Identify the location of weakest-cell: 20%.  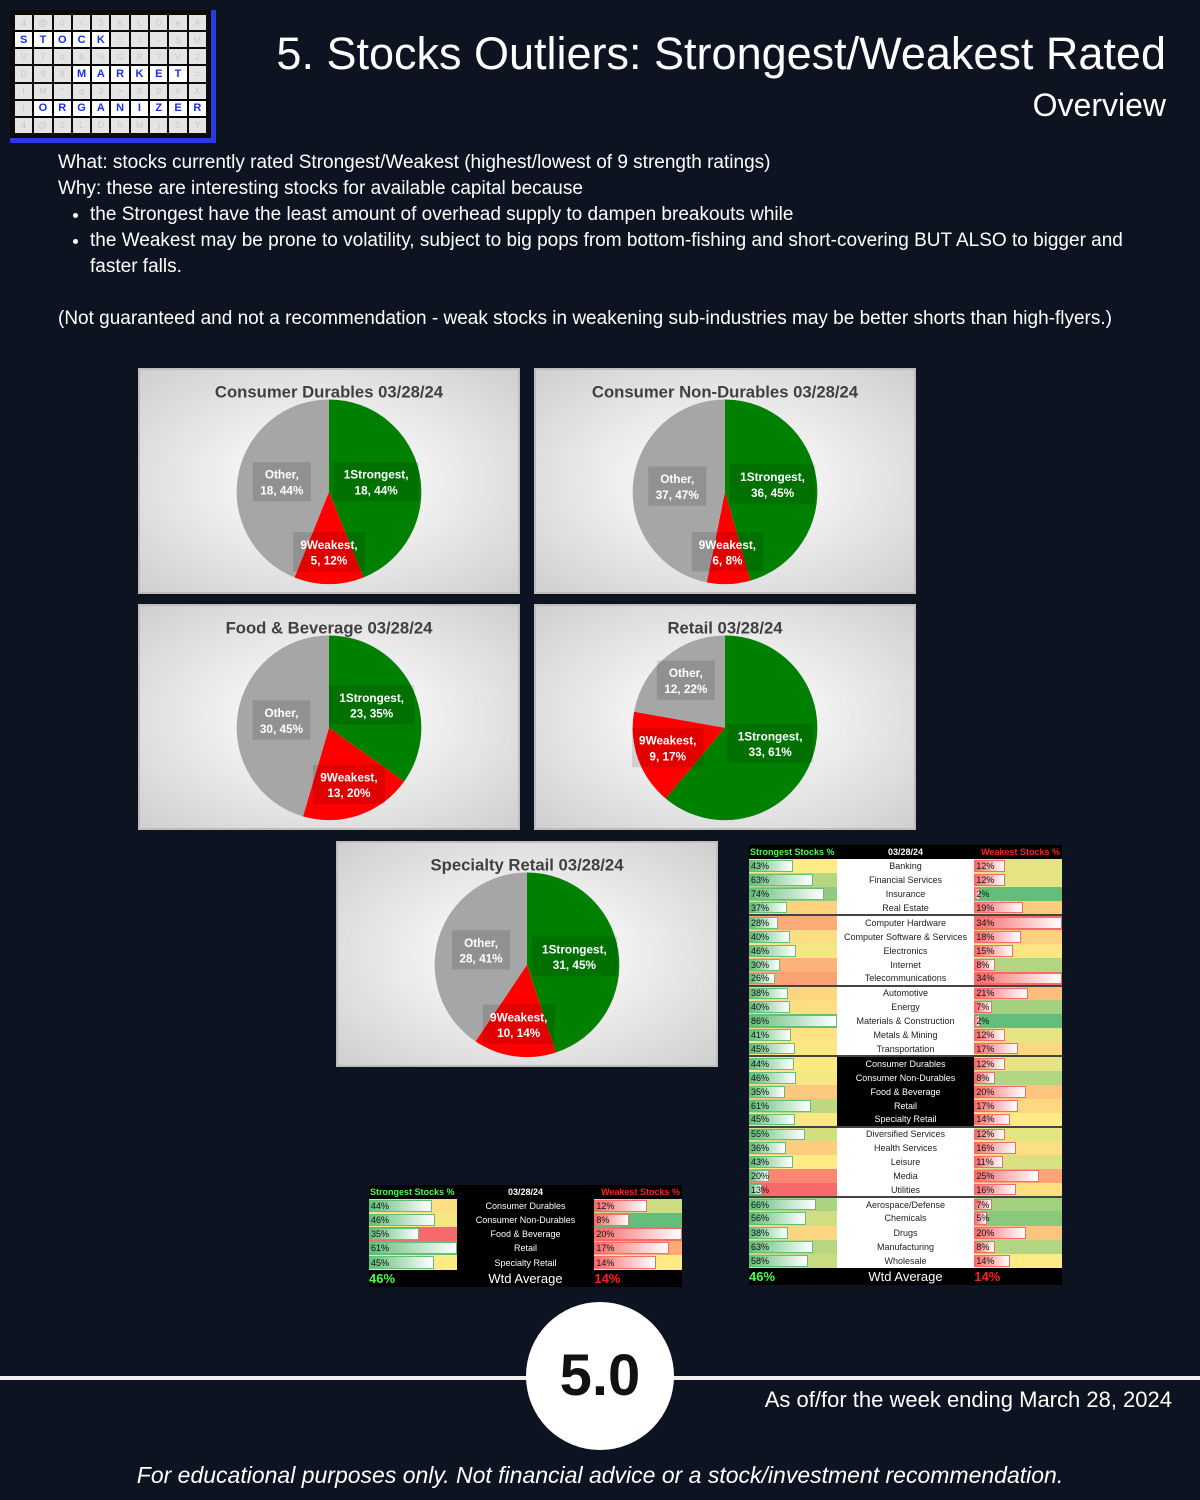
(1018, 1091).